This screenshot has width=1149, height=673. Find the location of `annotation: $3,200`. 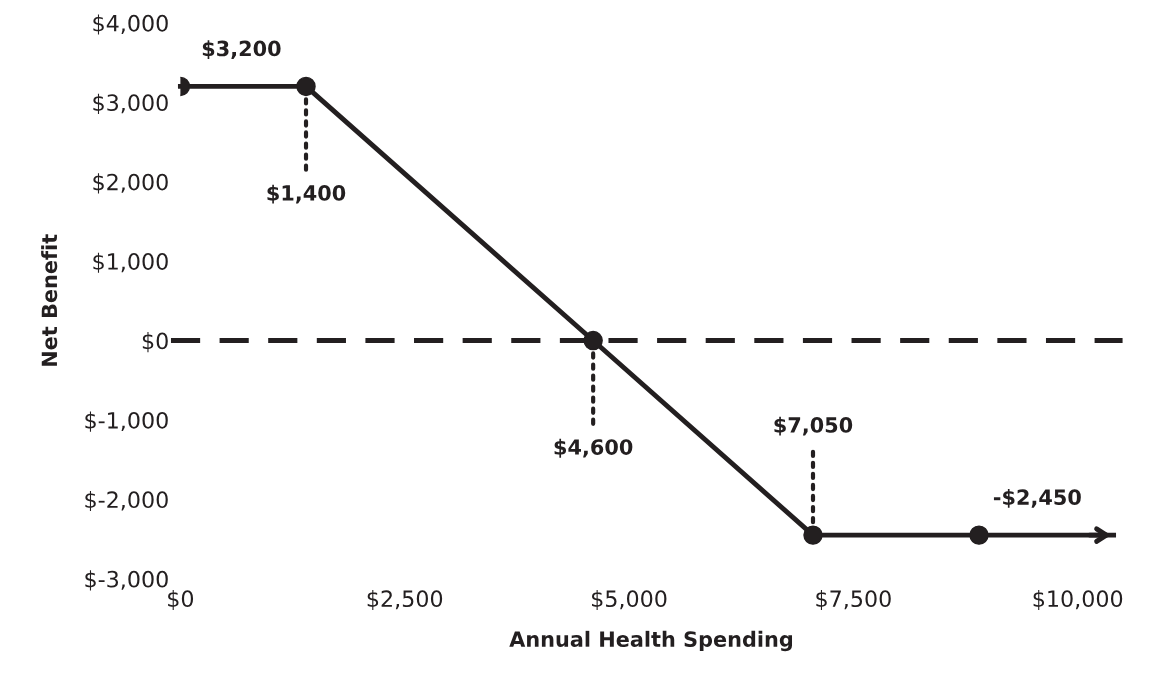

annotation: $3,200 is located at coordinates (241, 50).